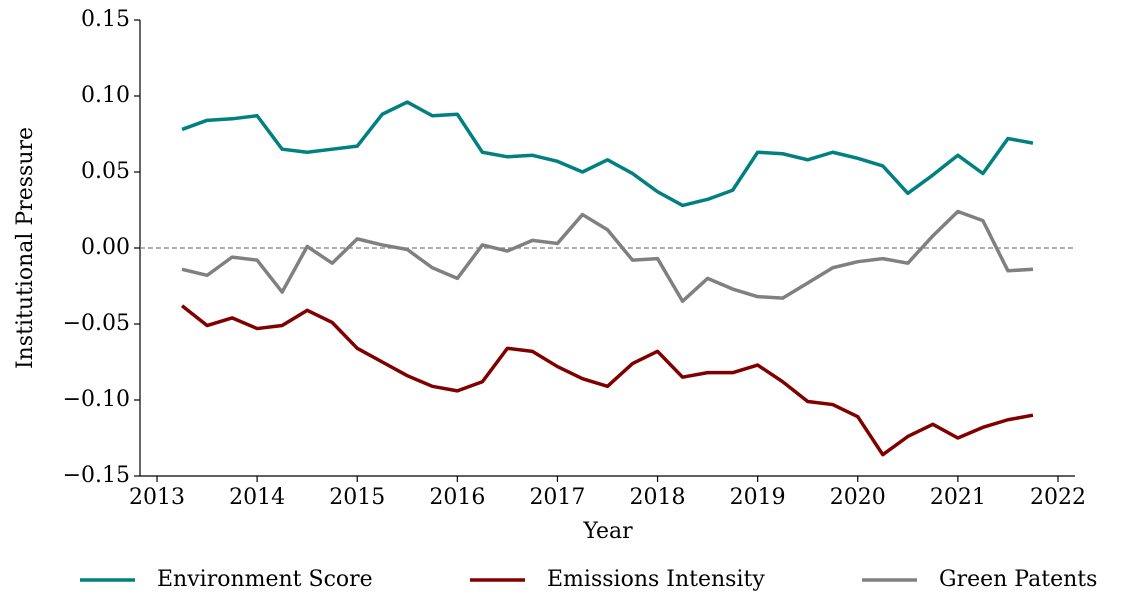  Describe the element at coordinates (105, 171) in the screenshot. I see `y-tick-label: 0.05` at that location.